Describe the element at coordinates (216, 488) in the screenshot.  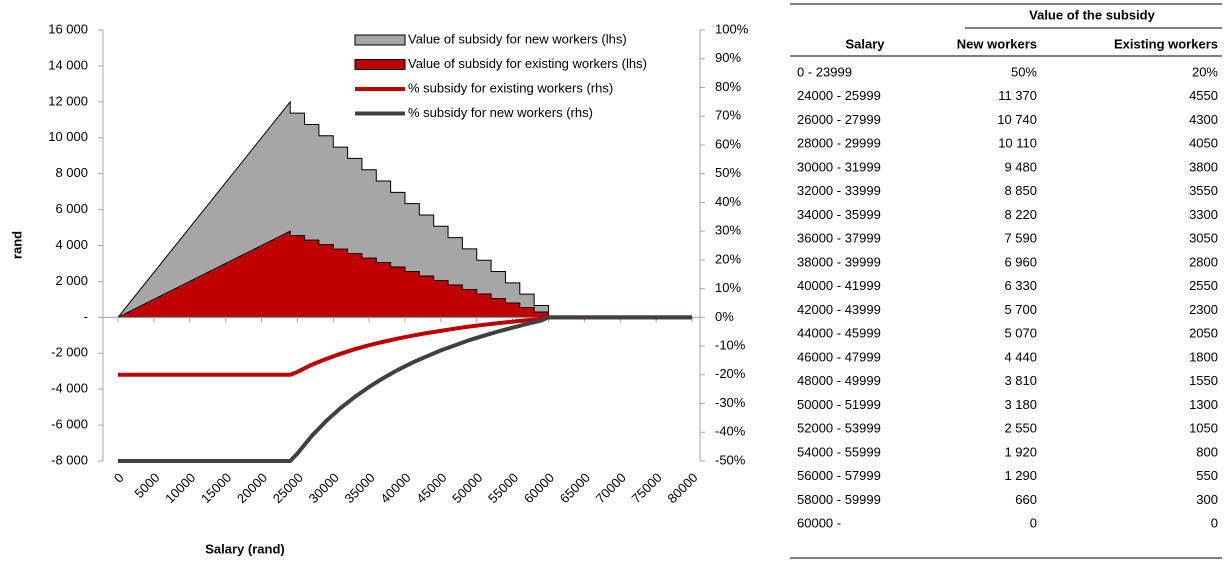
I see `x-tick-label: 15000` at that location.